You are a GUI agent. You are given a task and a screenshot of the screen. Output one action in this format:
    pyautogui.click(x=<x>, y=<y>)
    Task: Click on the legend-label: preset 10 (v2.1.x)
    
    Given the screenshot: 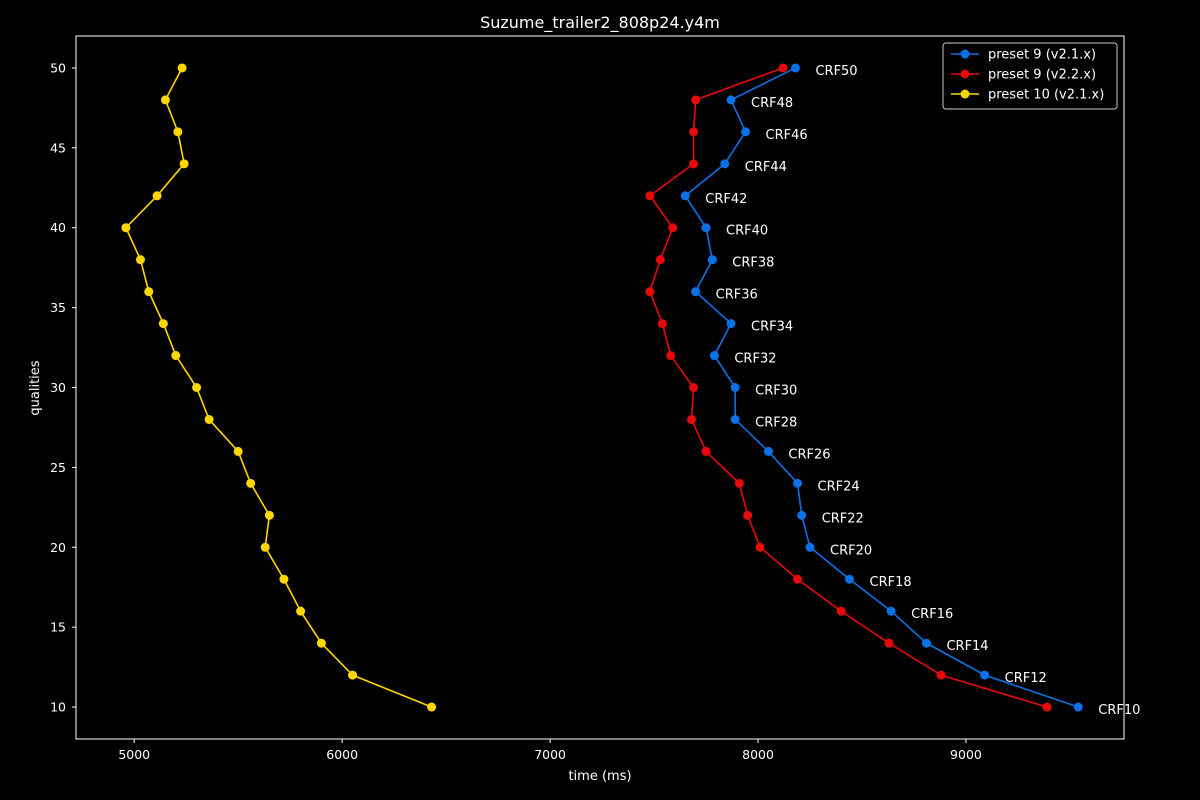 What is the action you would take?
    pyautogui.click(x=1046, y=95)
    